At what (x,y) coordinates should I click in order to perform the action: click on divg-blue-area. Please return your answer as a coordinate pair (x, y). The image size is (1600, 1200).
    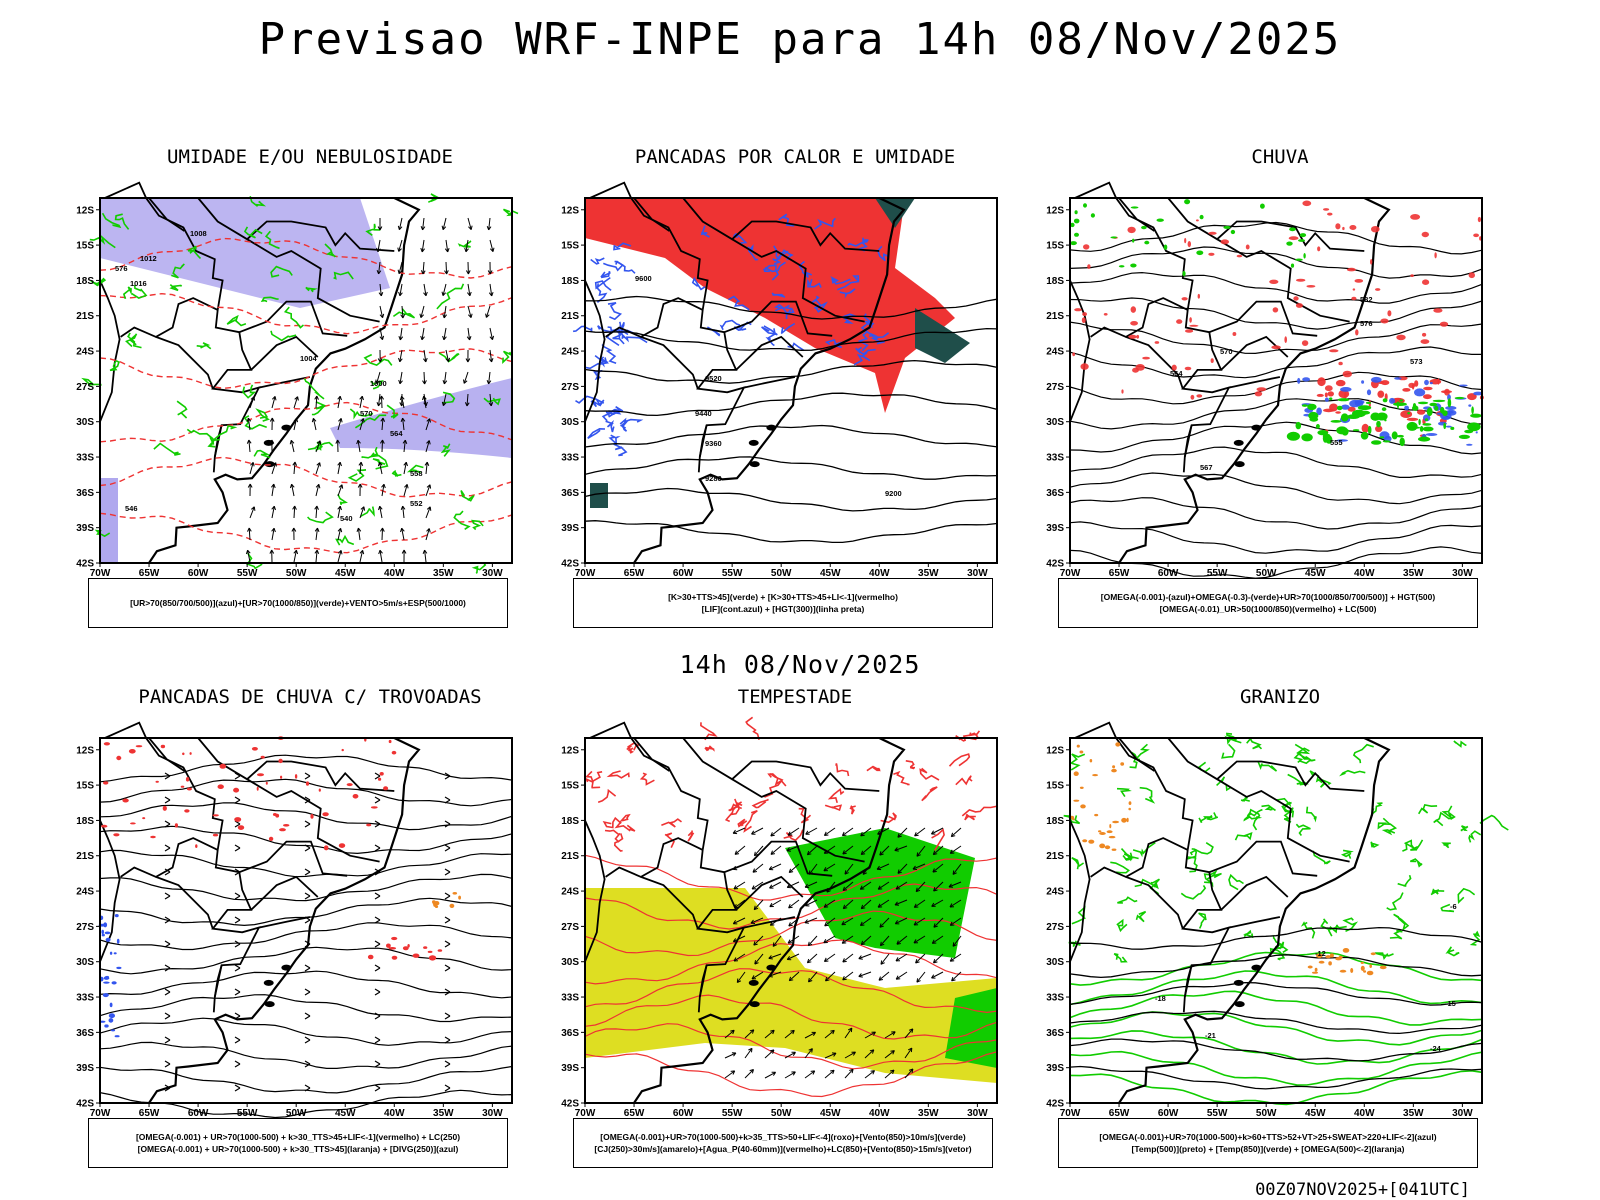
    Looking at the image, I should click on (106, 978).